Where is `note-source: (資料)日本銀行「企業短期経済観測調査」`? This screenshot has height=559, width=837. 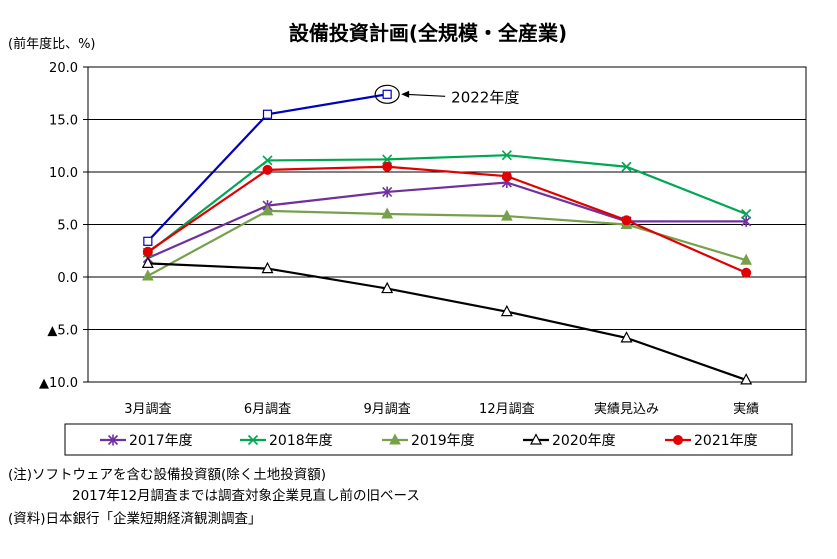
note-source: (資料)日本銀行「企業短期経済観測調査」 is located at coordinates (135, 519).